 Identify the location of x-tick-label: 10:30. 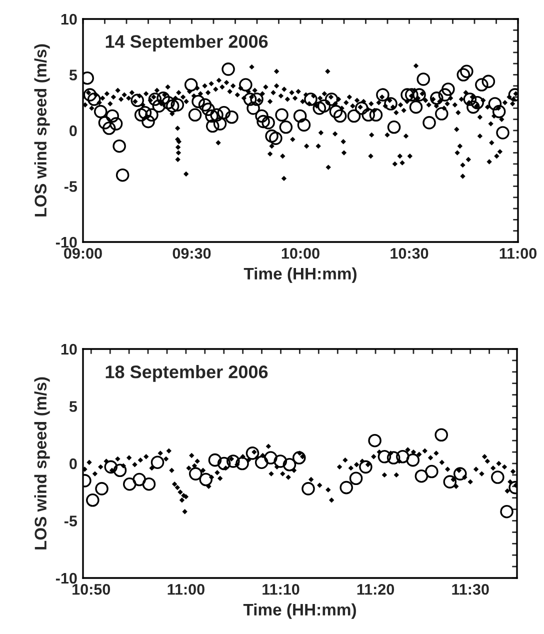
(409, 253).